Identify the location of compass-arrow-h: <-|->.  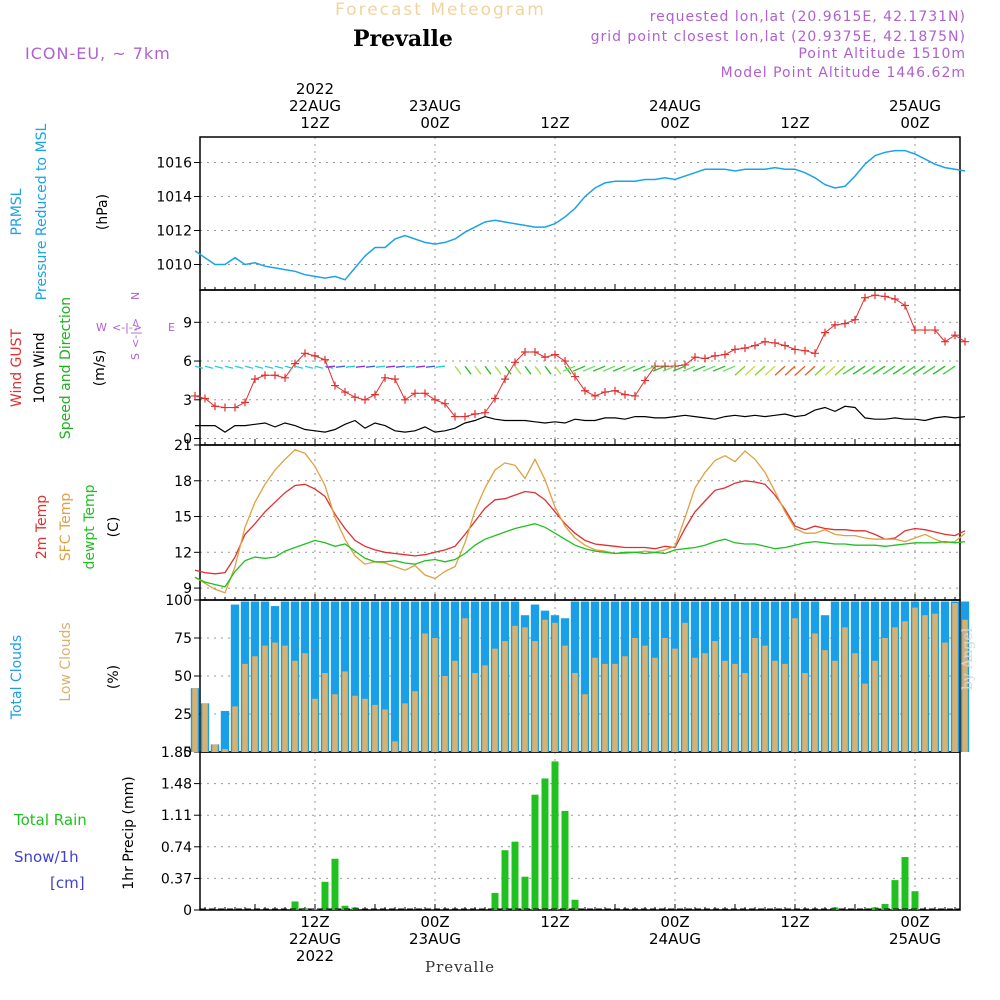
(127, 327).